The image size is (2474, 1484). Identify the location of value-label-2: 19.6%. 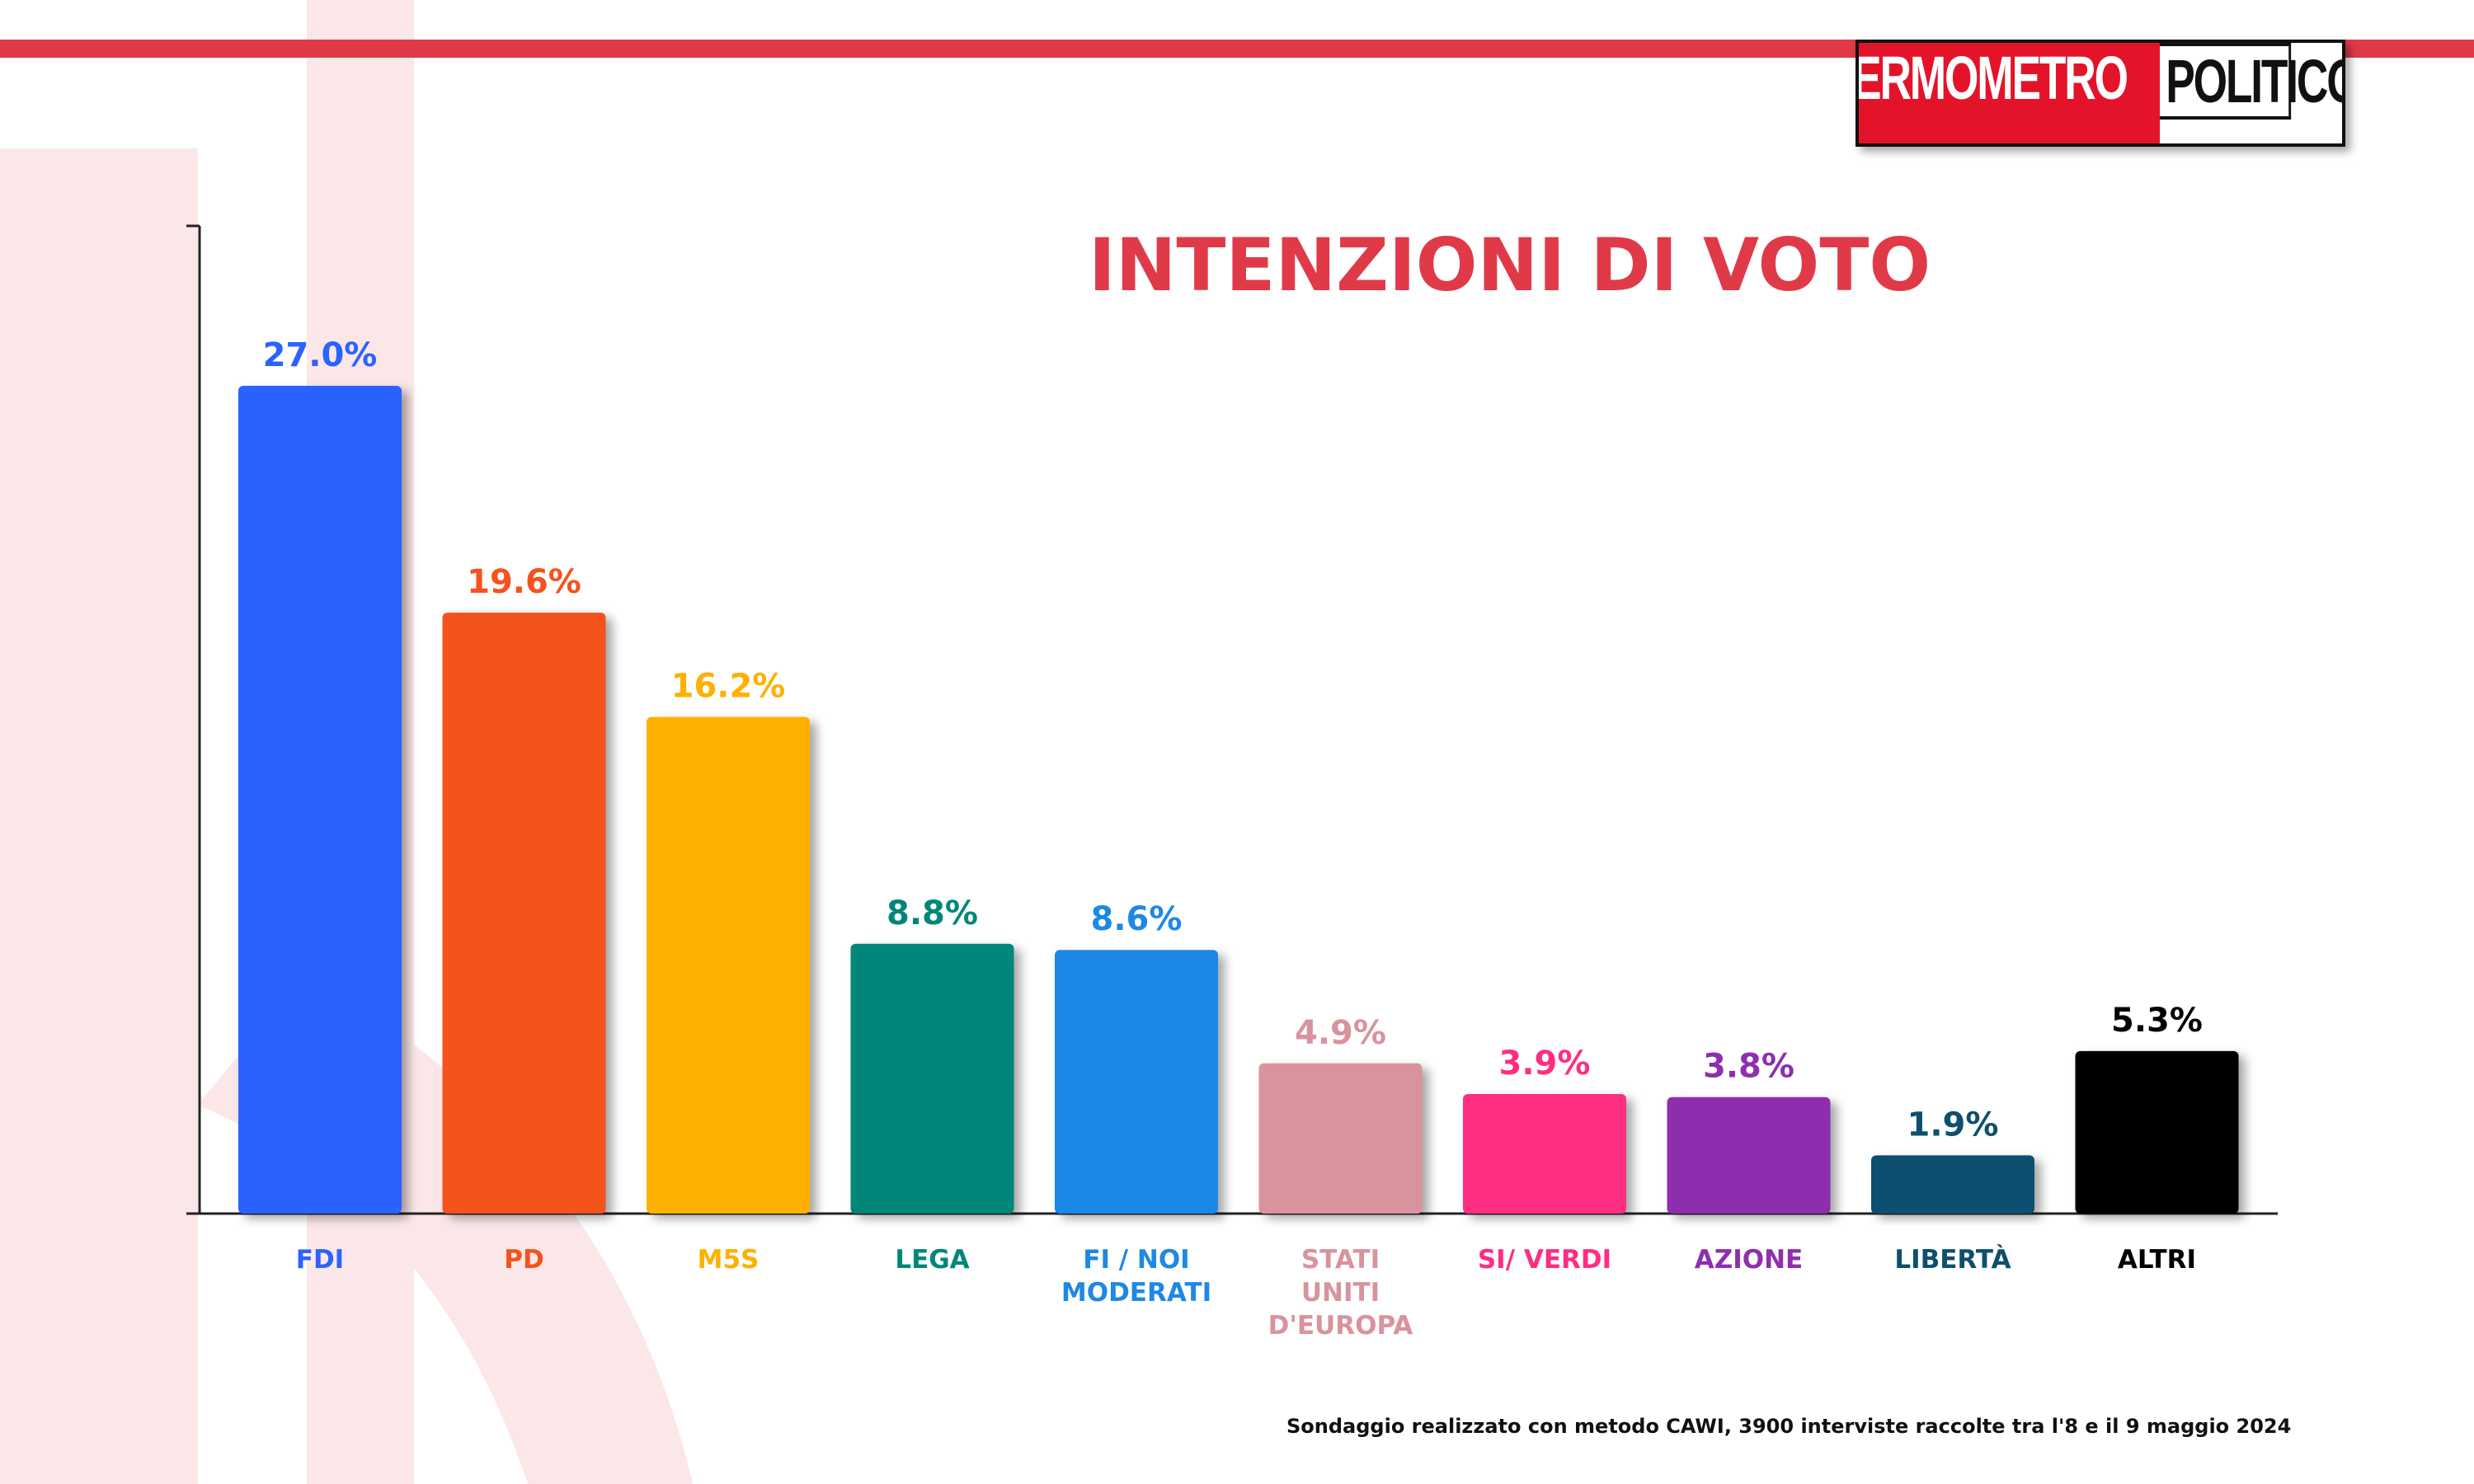
(524, 582).